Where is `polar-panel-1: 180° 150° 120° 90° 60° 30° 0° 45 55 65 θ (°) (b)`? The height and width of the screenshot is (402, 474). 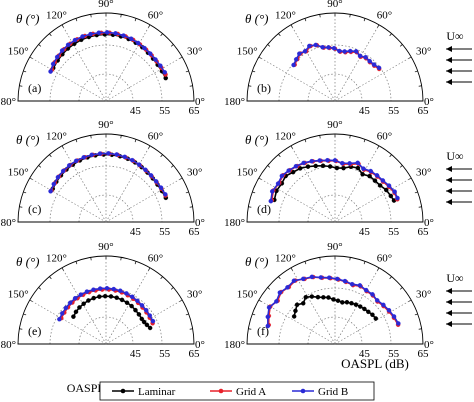 polar-panel-1: 180° 150° 120° 90° 60° 30° 0° 45 55 65 θ (°) (b) is located at coordinates (329, 58).